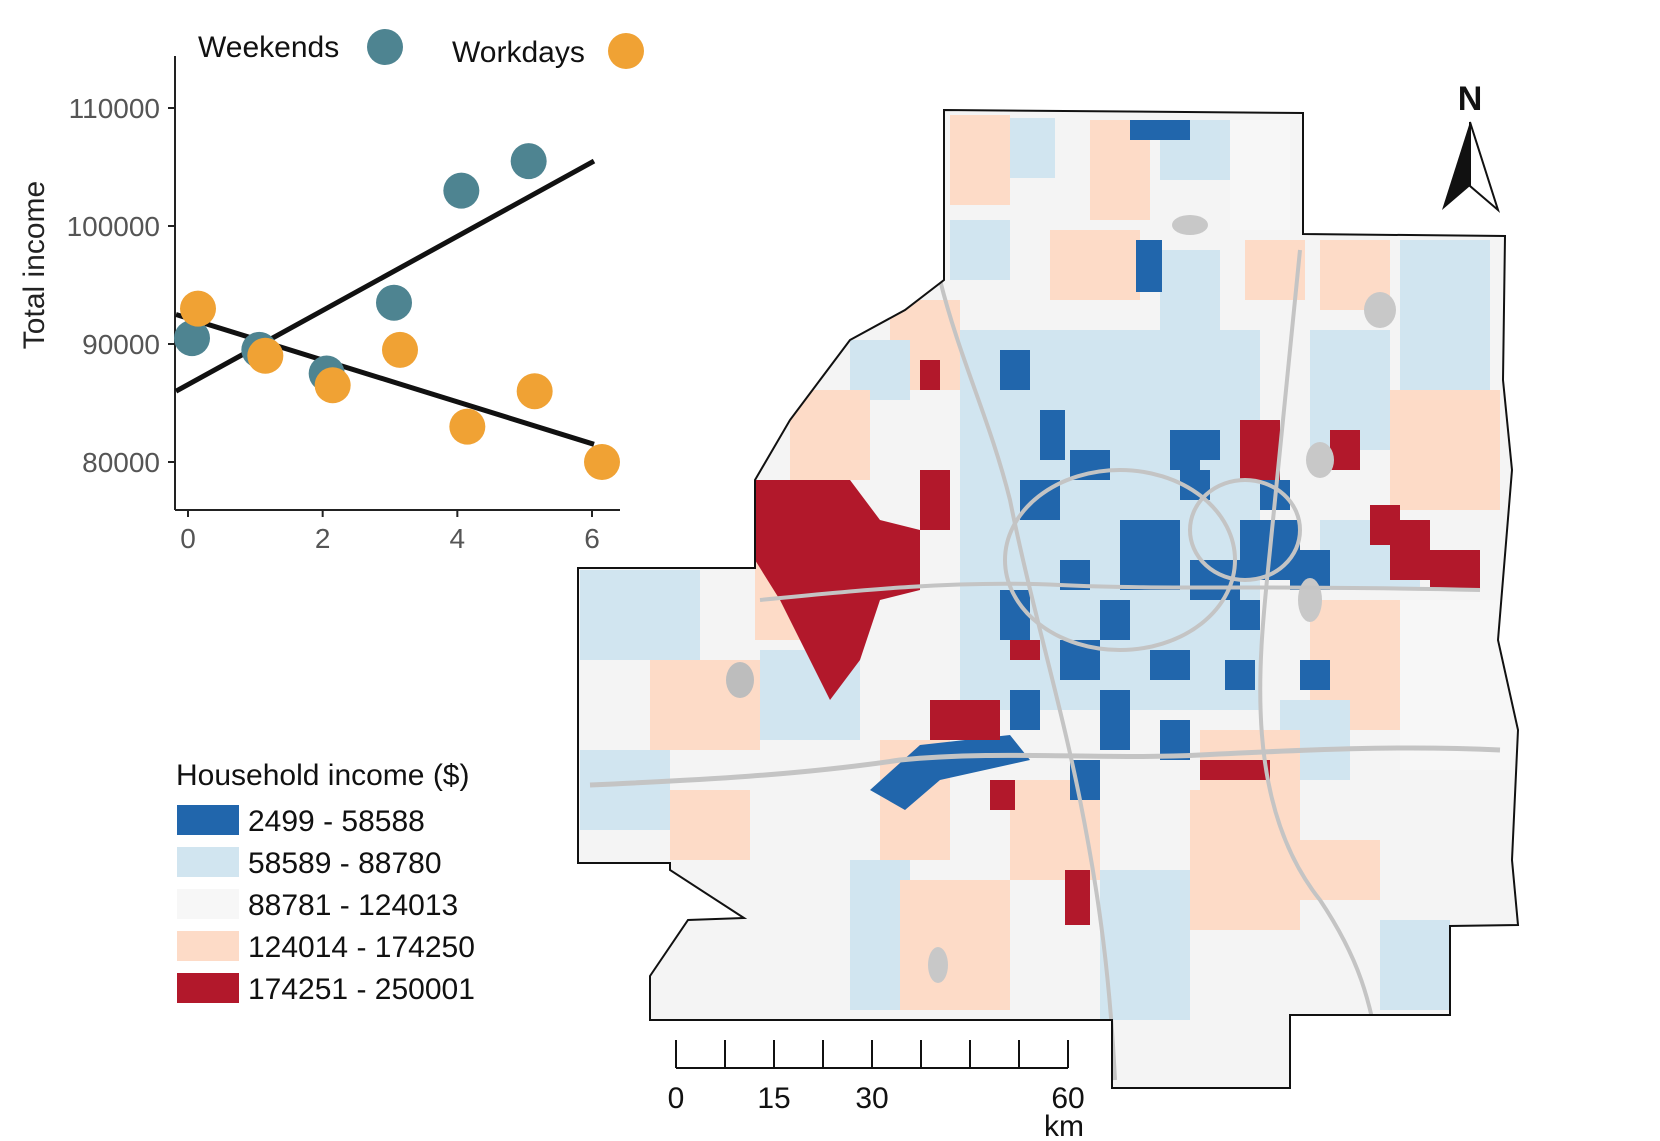  What do you see at coordinates (390, 532) in the screenshot?
I see `x-ticks: 0 2 4 6` at bounding box center [390, 532].